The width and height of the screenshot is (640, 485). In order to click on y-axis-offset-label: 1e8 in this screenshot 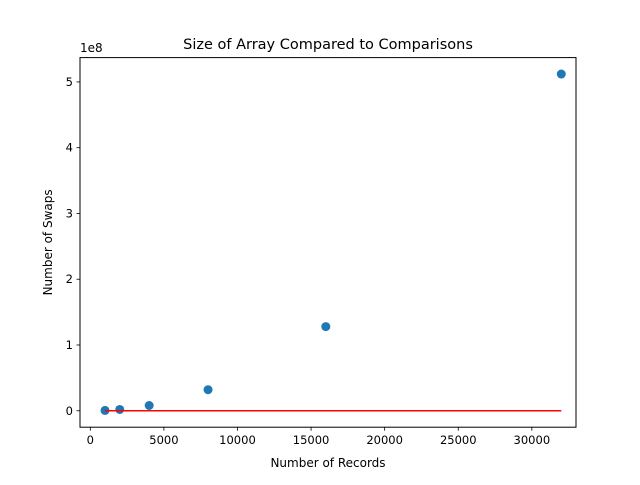, I will do `click(91, 48)`.